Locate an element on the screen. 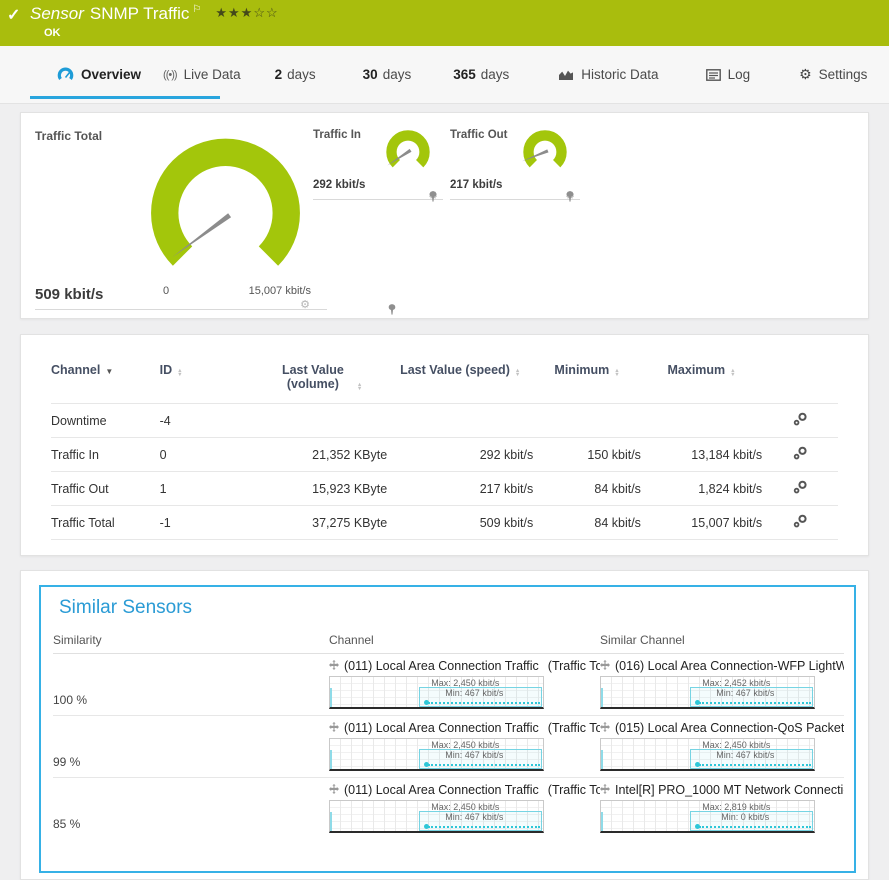 The width and height of the screenshot is (889, 880). col-header-last-volume: Last Value (volume) ▲ ▼ is located at coordinates (322, 377).